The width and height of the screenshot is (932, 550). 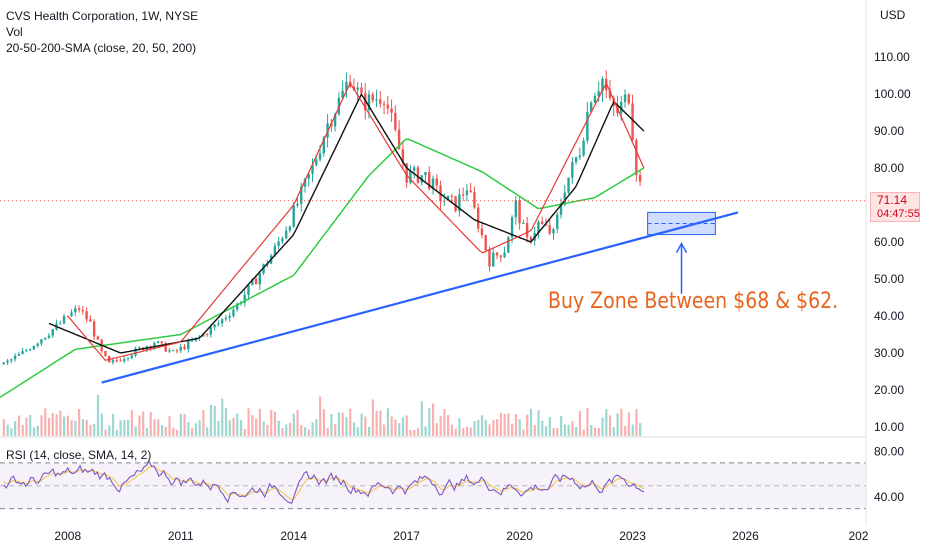 I want to click on price-tick-label: 110.00, so click(x=892, y=57).